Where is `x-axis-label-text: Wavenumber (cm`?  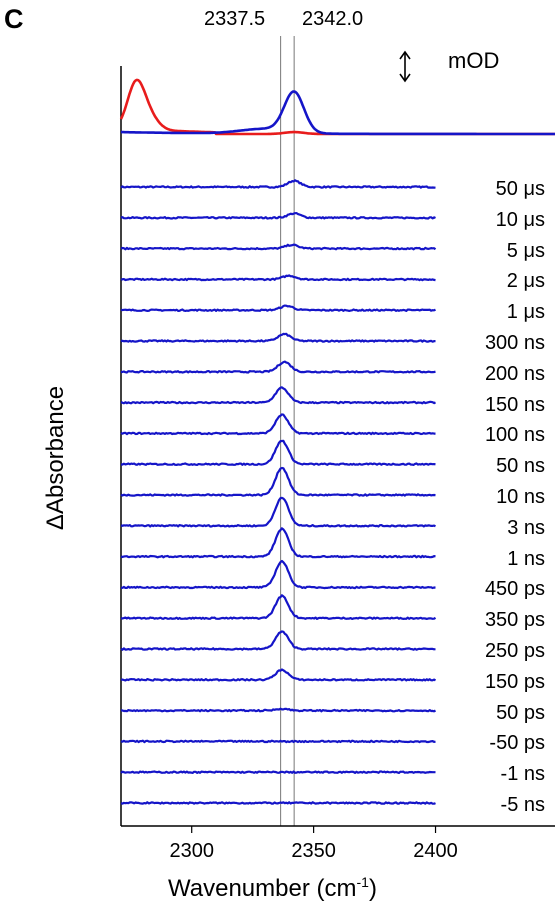 x-axis-label-text: Wavenumber (cm is located at coordinates (262, 888).